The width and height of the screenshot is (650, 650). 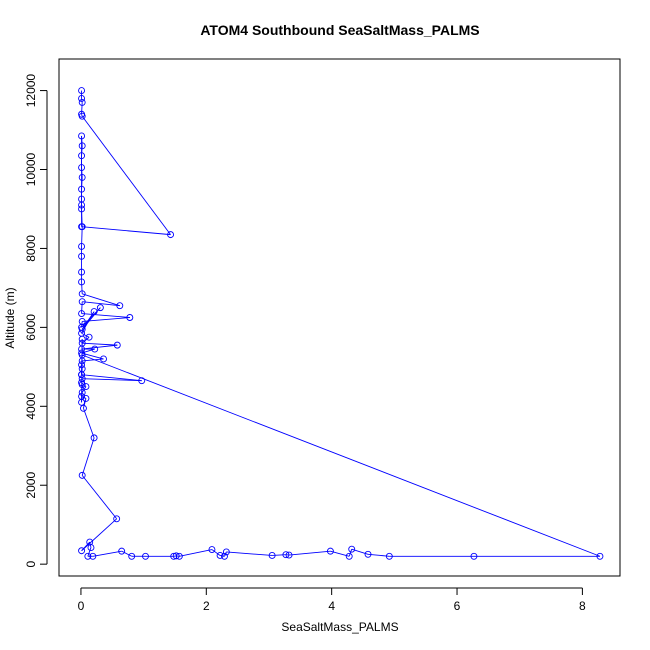 I want to click on x-tick-label: 0, so click(x=81, y=606).